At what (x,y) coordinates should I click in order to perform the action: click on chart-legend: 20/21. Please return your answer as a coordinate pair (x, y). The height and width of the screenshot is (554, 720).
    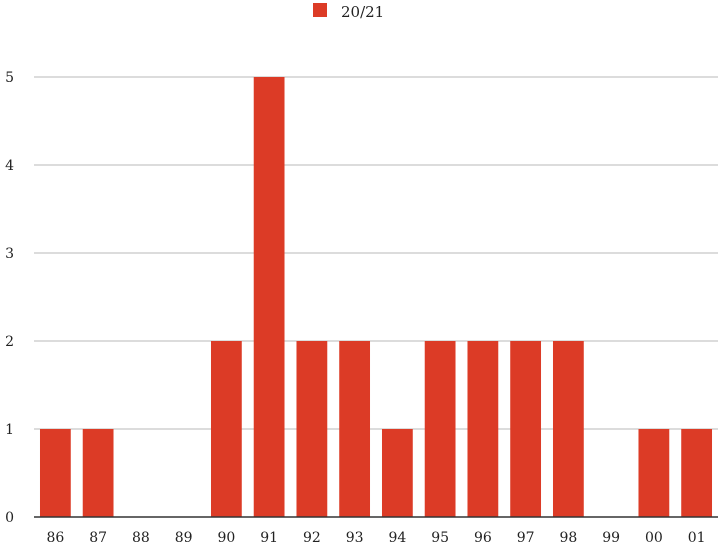
    Looking at the image, I should click on (348, 12).